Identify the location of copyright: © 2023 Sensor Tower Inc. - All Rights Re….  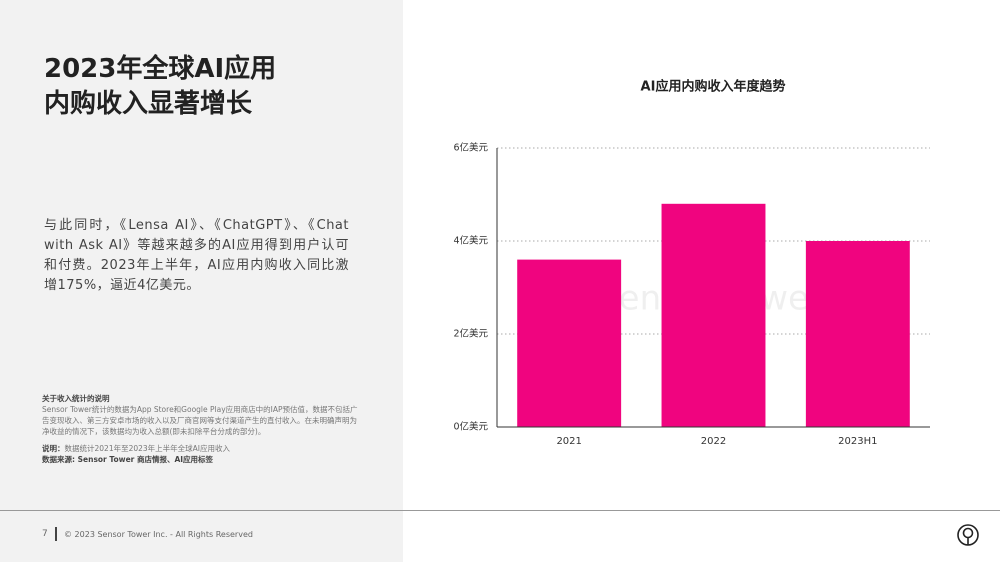
(158, 534).